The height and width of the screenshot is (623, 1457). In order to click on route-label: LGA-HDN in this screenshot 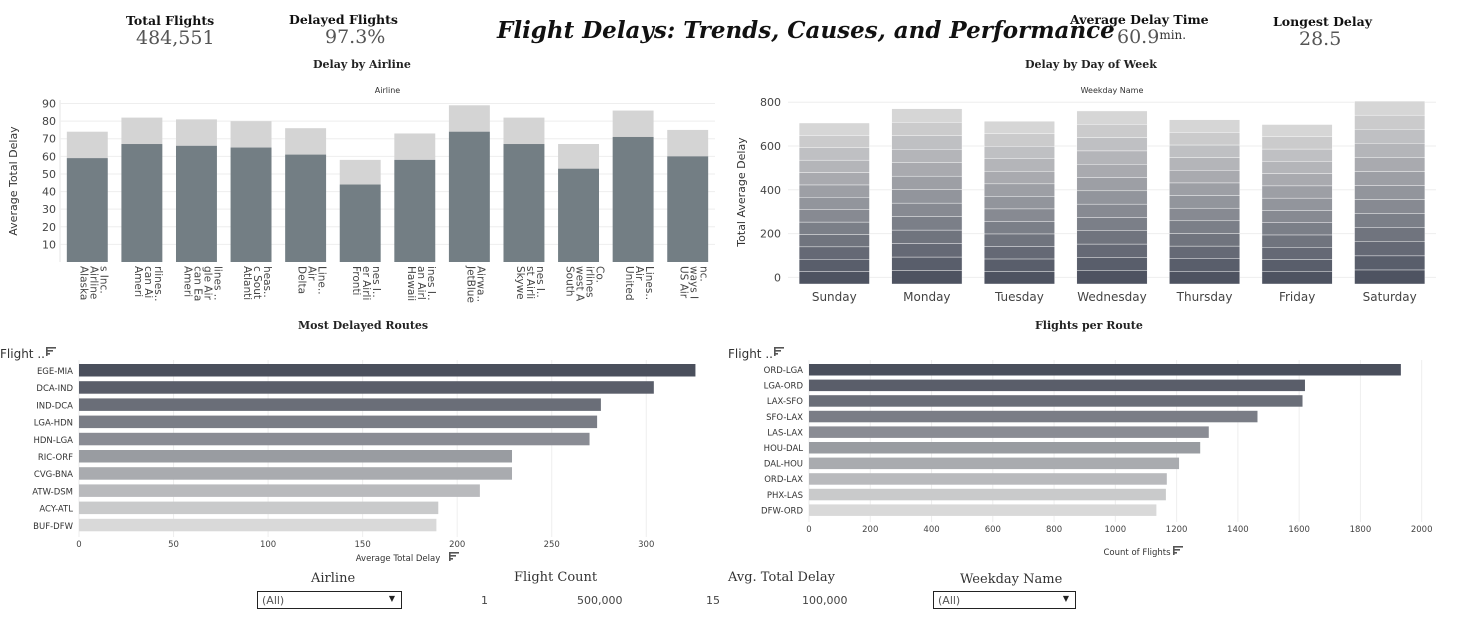, I will do `click(53, 424)`.